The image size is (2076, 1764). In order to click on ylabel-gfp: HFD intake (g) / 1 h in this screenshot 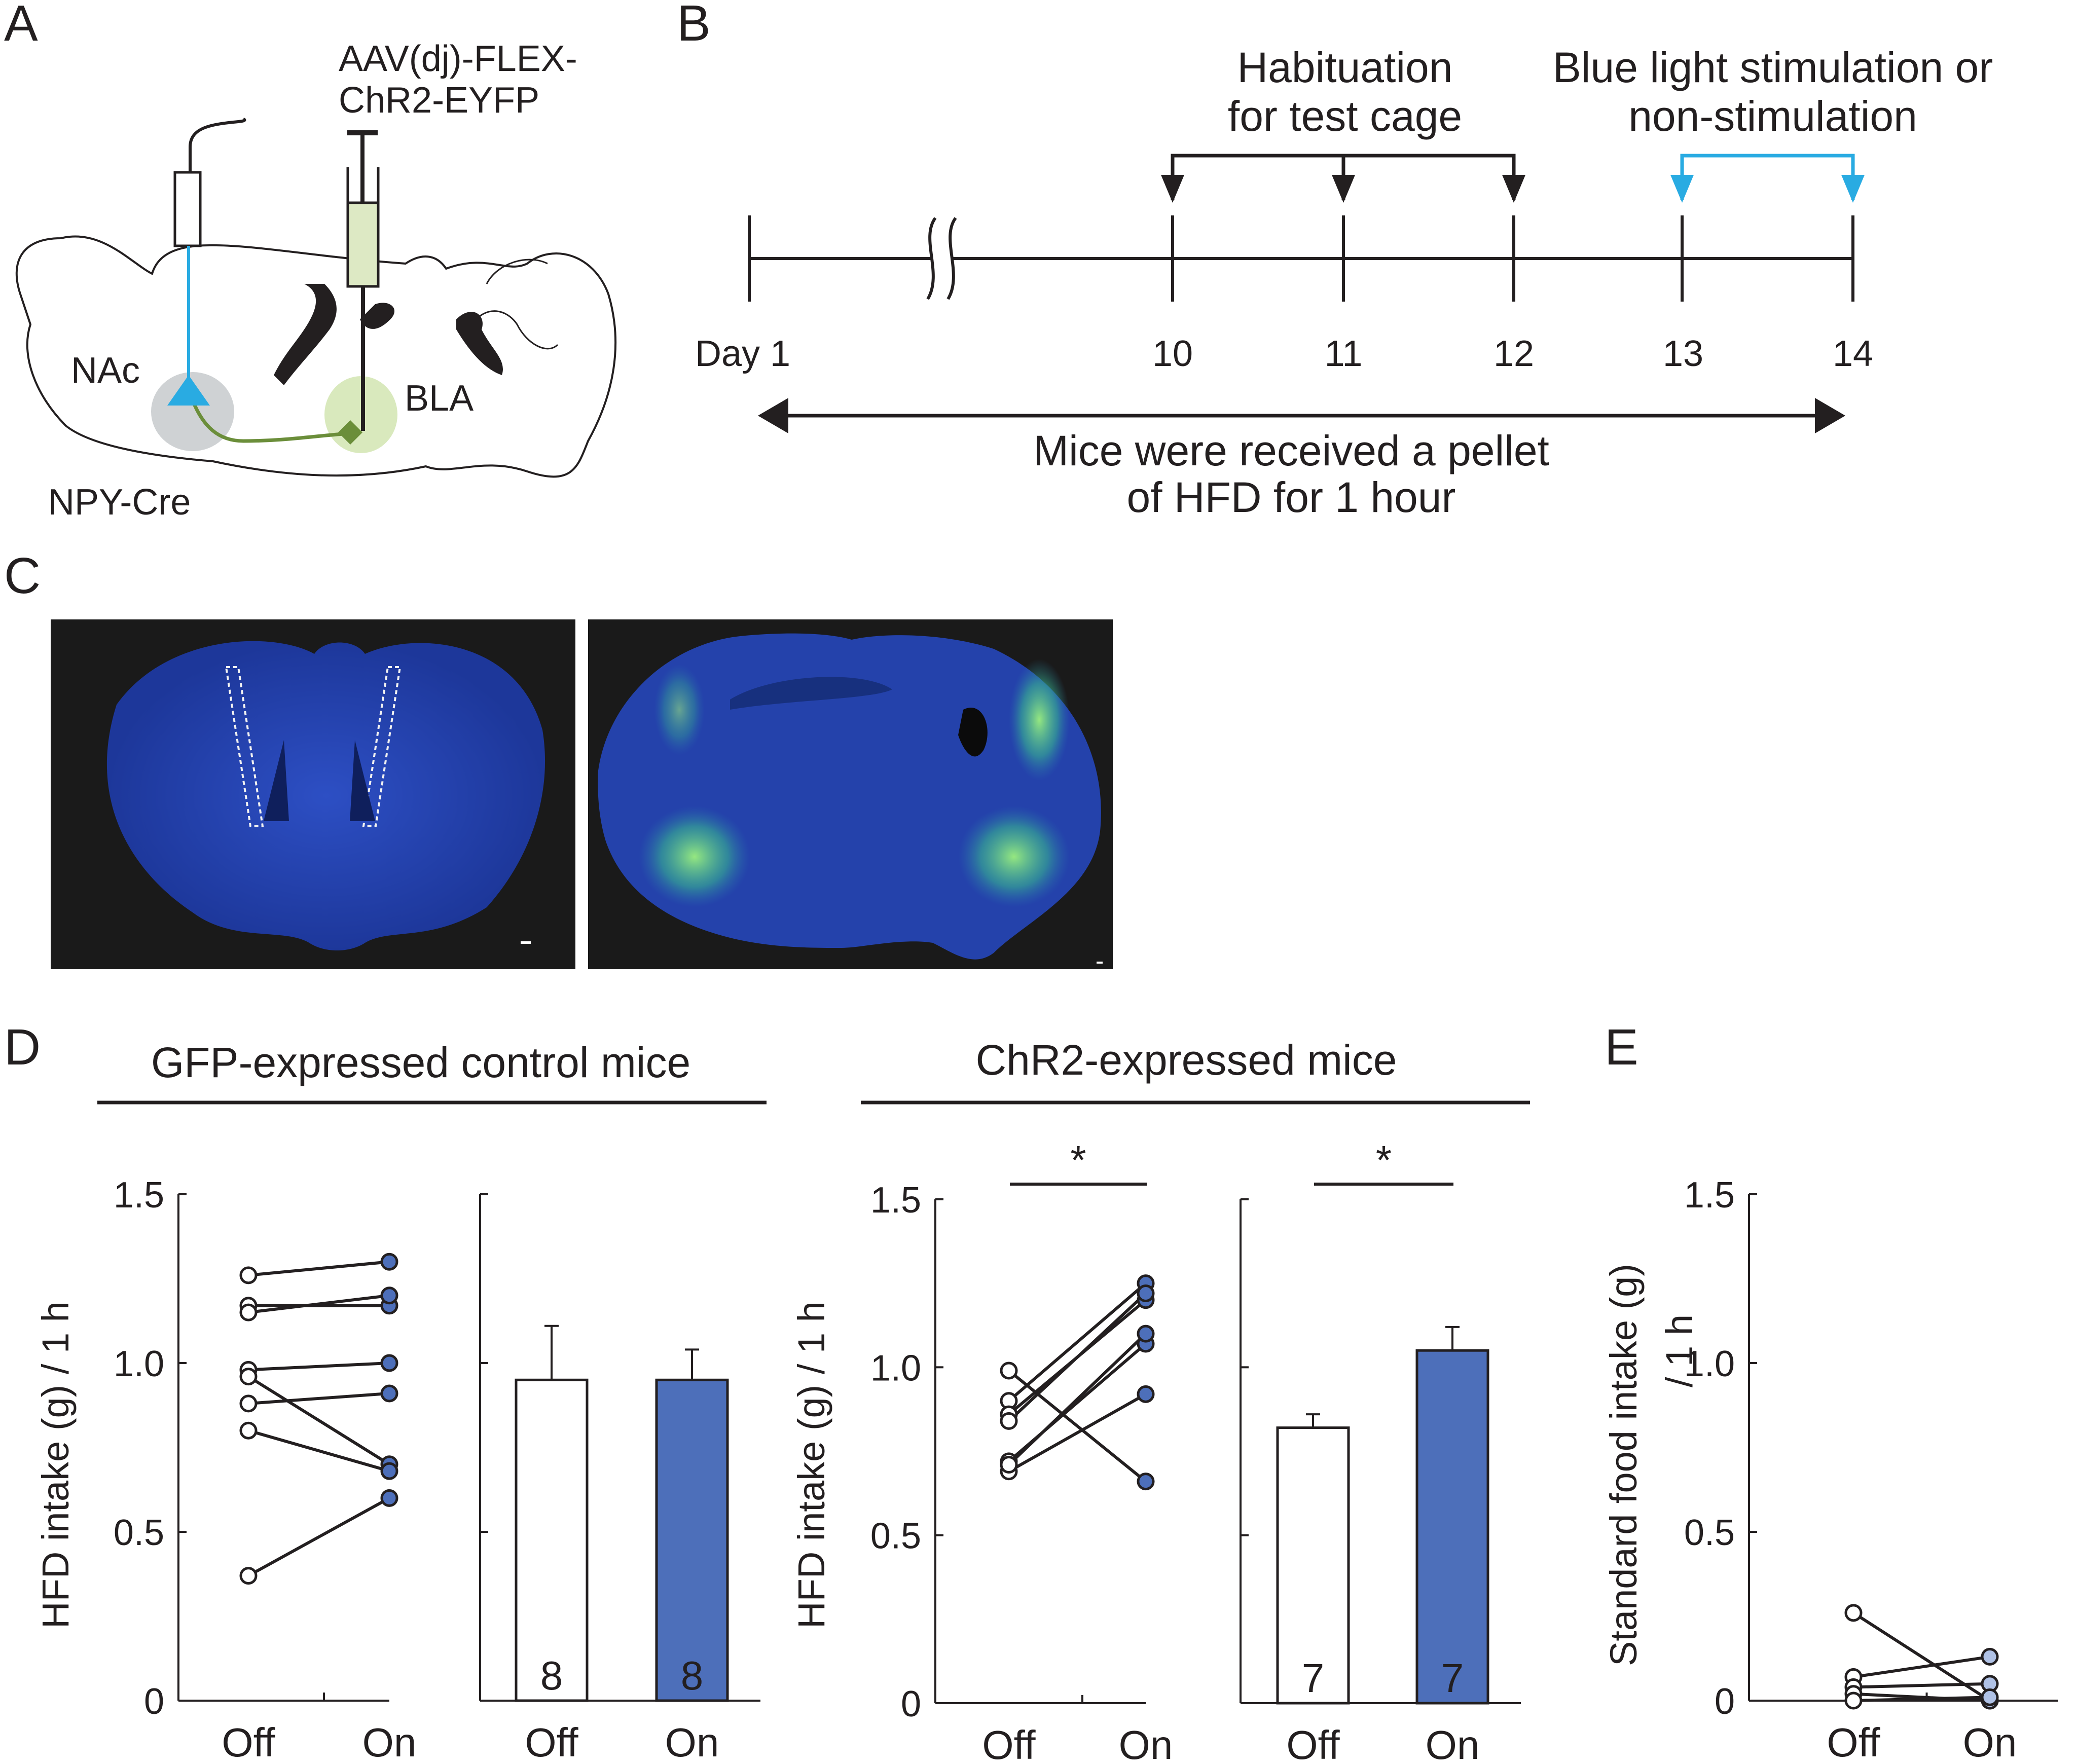, I will do `click(55, 1465)`.